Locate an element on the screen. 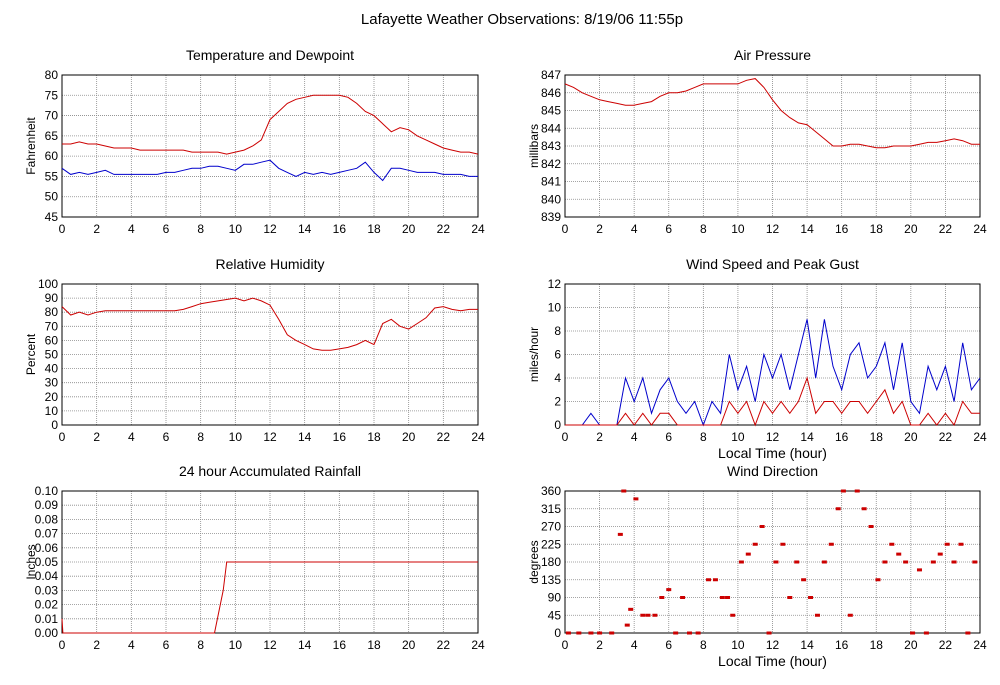  y-tick-label: 75 is located at coordinates (52, 95).